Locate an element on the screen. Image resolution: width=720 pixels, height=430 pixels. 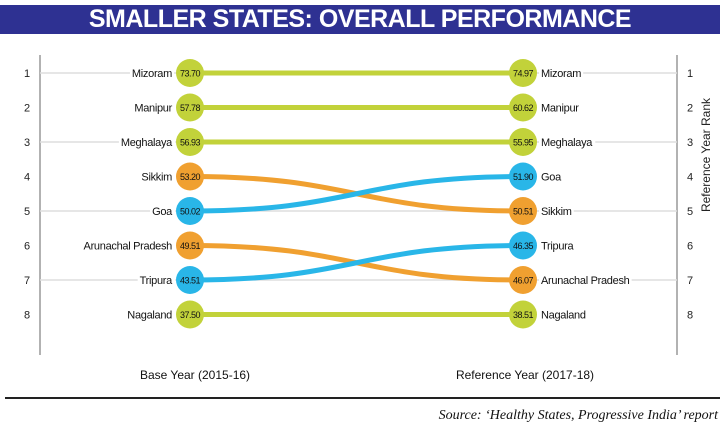
right-value-label: 46.35 is located at coordinates (523, 246).